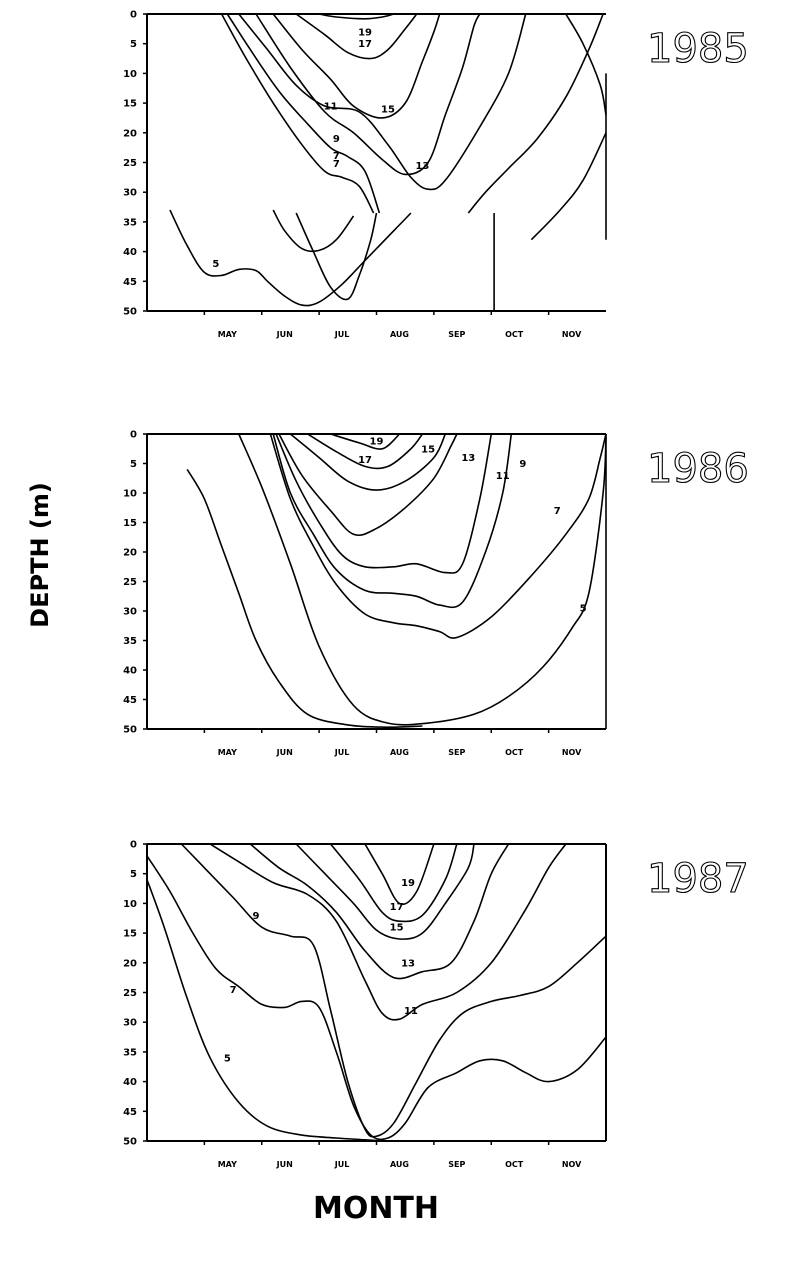 The height and width of the screenshot is (1263, 801). What do you see at coordinates (342, 752) in the screenshot?
I see `x-tick-label-1986: JUL` at bounding box center [342, 752].